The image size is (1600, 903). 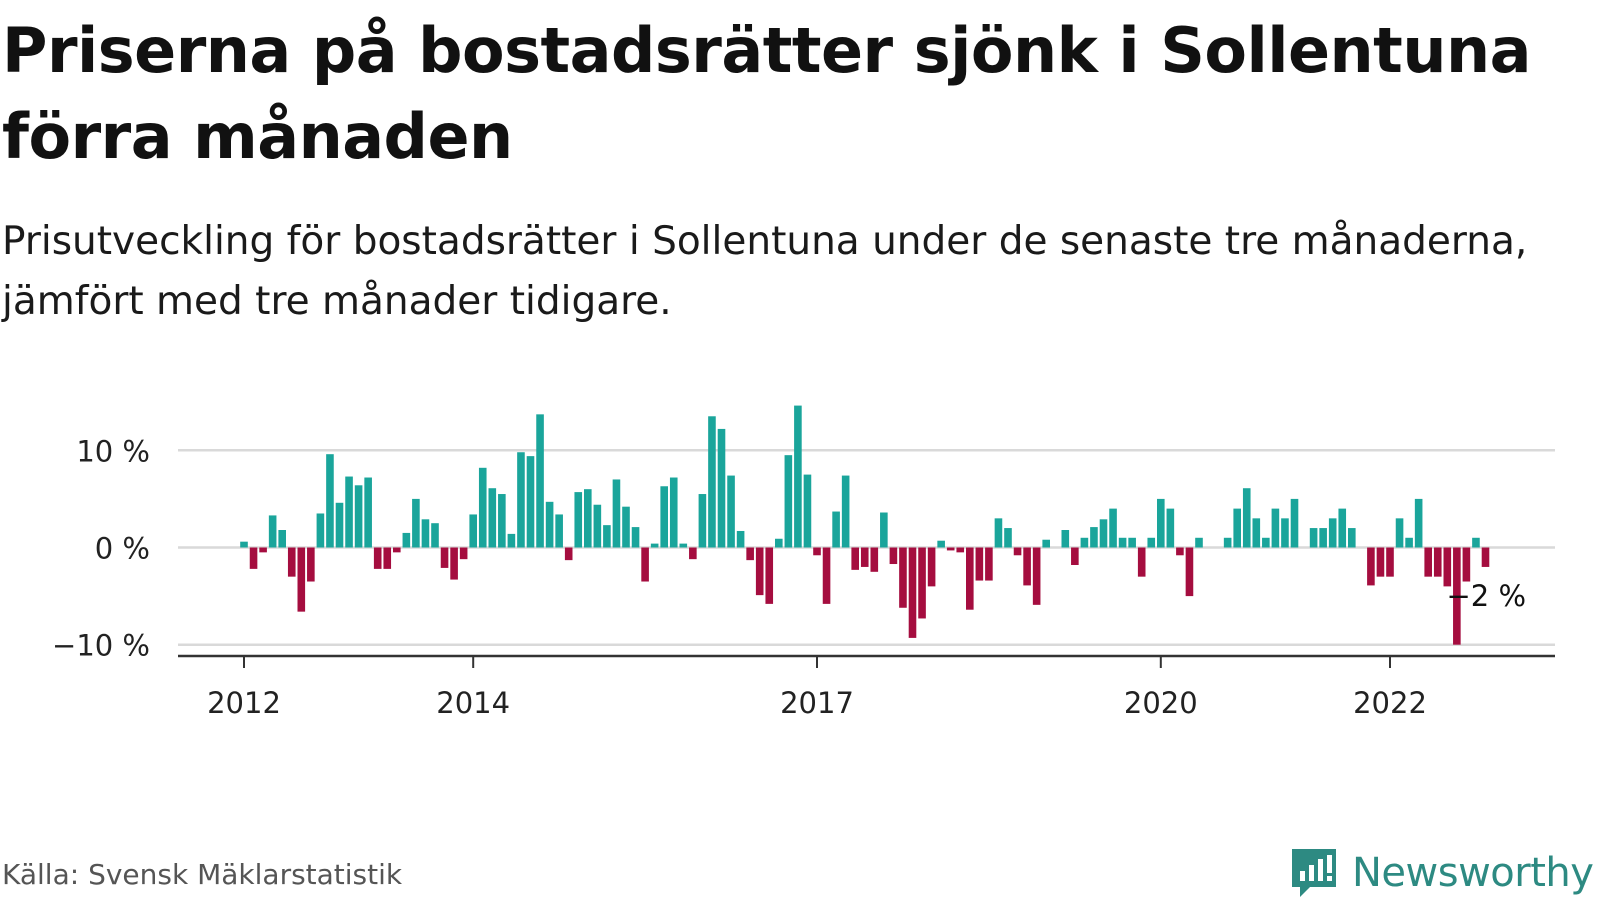 I want to click on source-note: Källa: Svensk Mäklarstatistik, so click(x=202, y=874).